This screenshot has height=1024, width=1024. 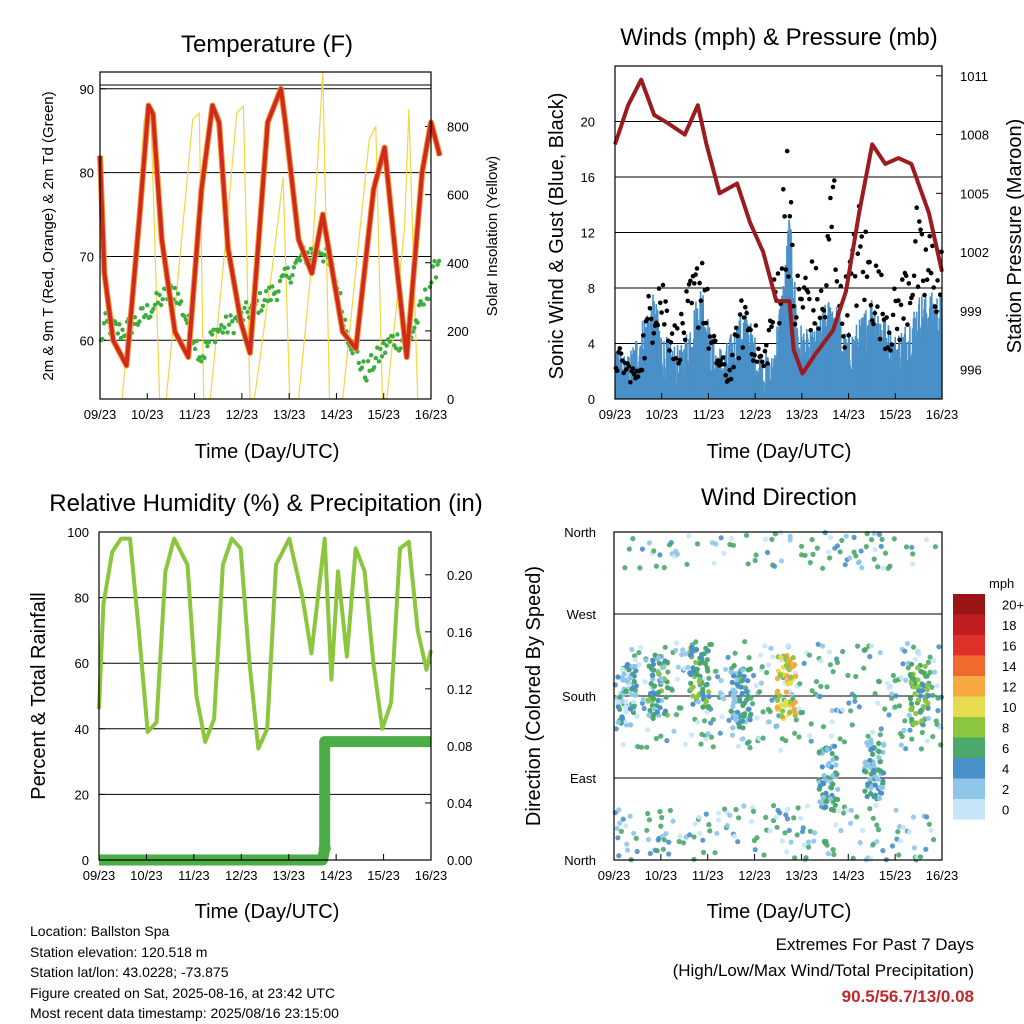 What do you see at coordinates (974, 252) in the screenshot?
I see `winds-y2-tick-label: 1002` at bounding box center [974, 252].